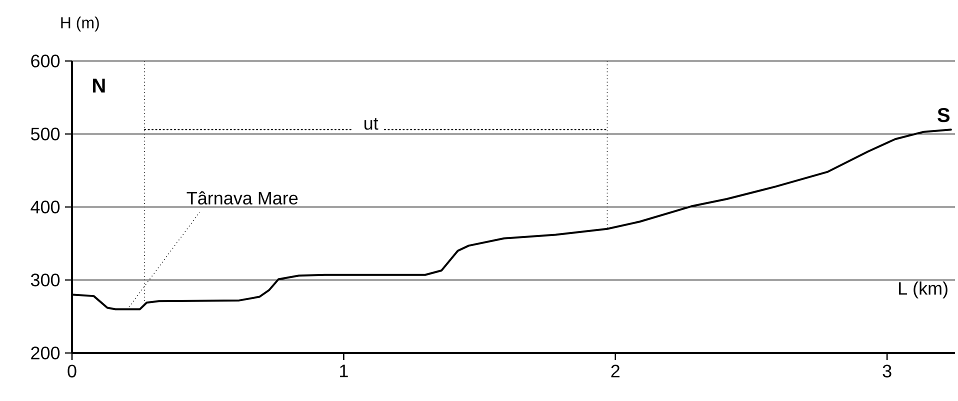 The image size is (958, 401). What do you see at coordinates (45, 207) in the screenshot?
I see `y-tick-label: 400` at bounding box center [45, 207].